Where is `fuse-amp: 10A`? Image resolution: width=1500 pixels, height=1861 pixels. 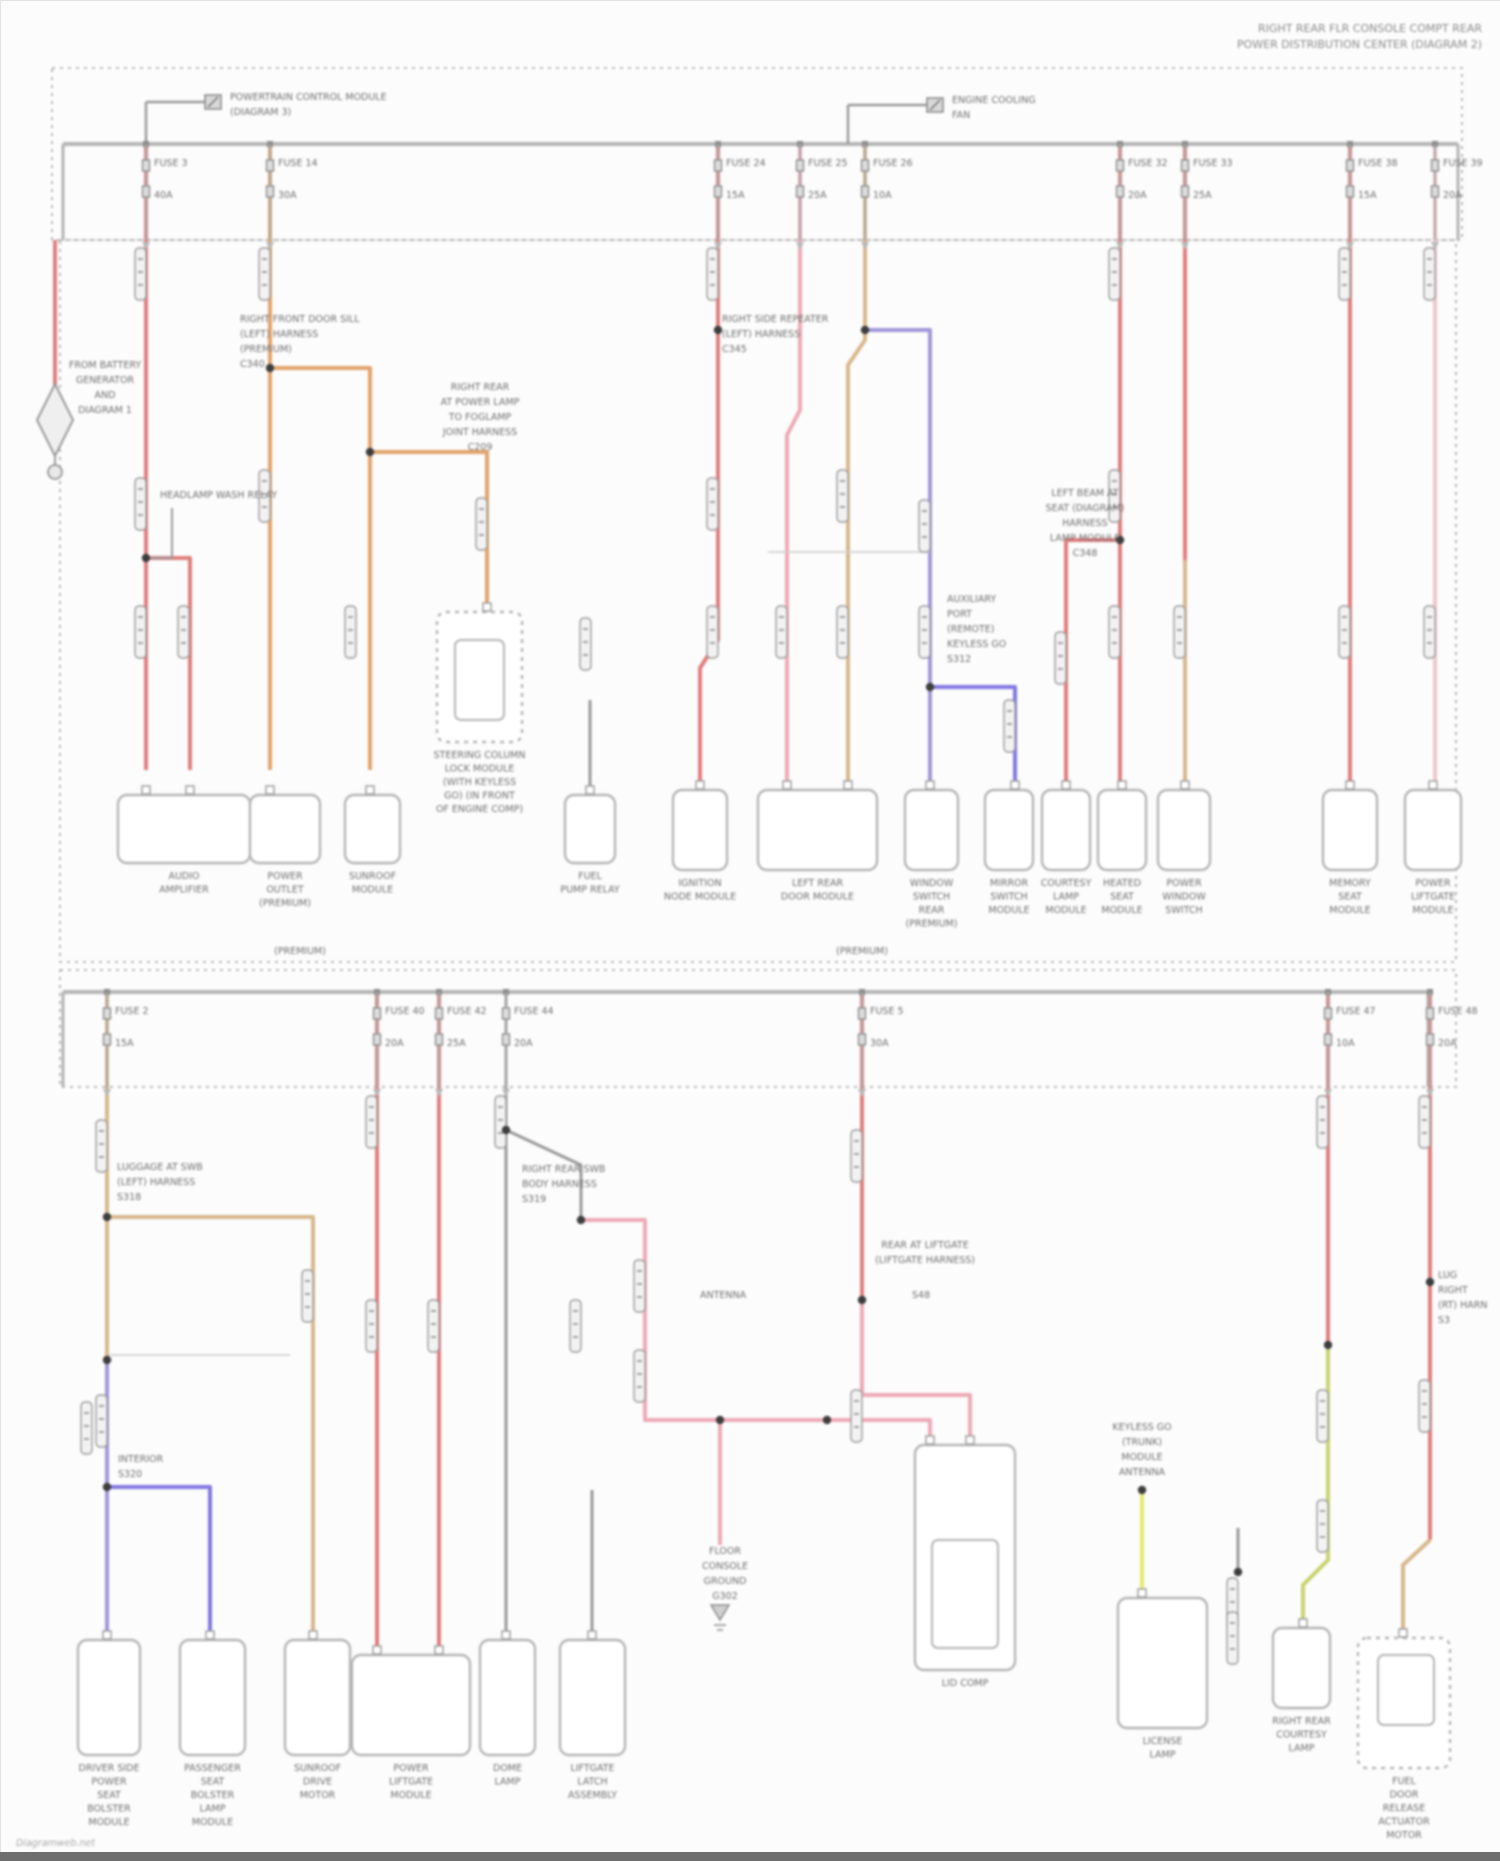 fuse-amp: 10A is located at coordinates (1345, 1043).